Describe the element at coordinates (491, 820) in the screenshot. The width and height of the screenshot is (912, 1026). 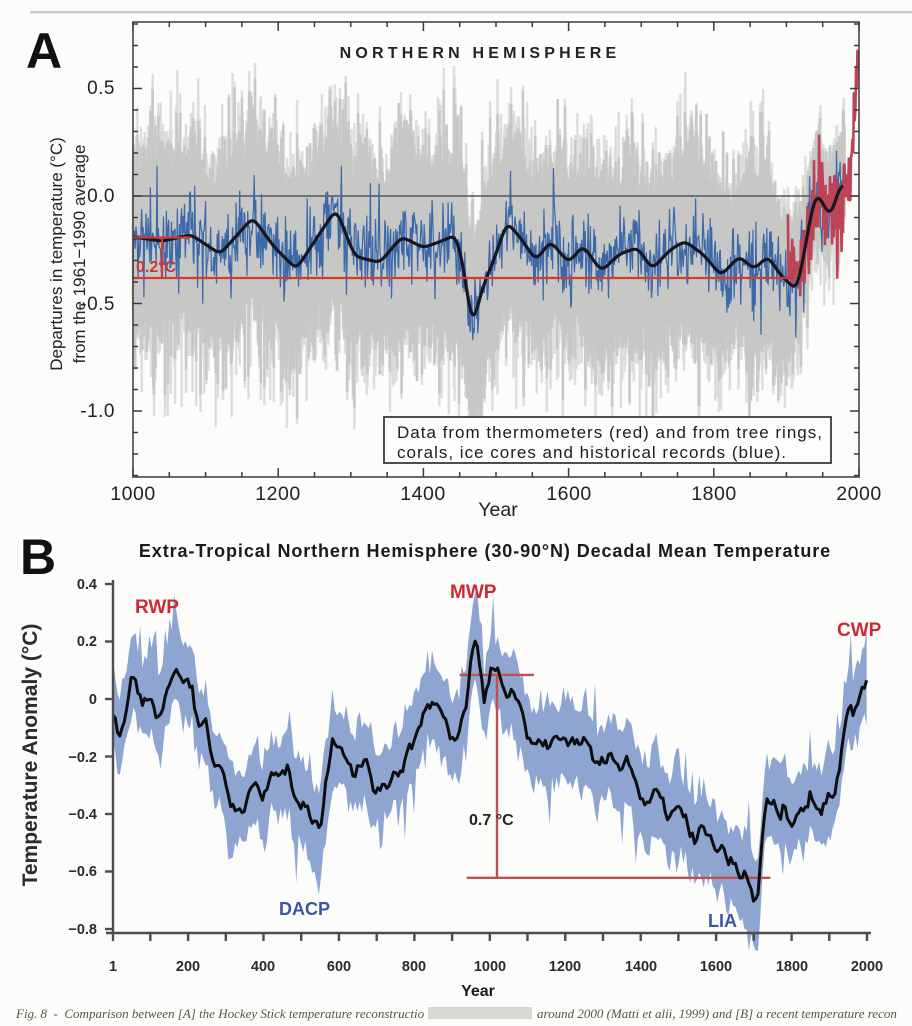
I see `svg-text: 0.7 °C` at that location.